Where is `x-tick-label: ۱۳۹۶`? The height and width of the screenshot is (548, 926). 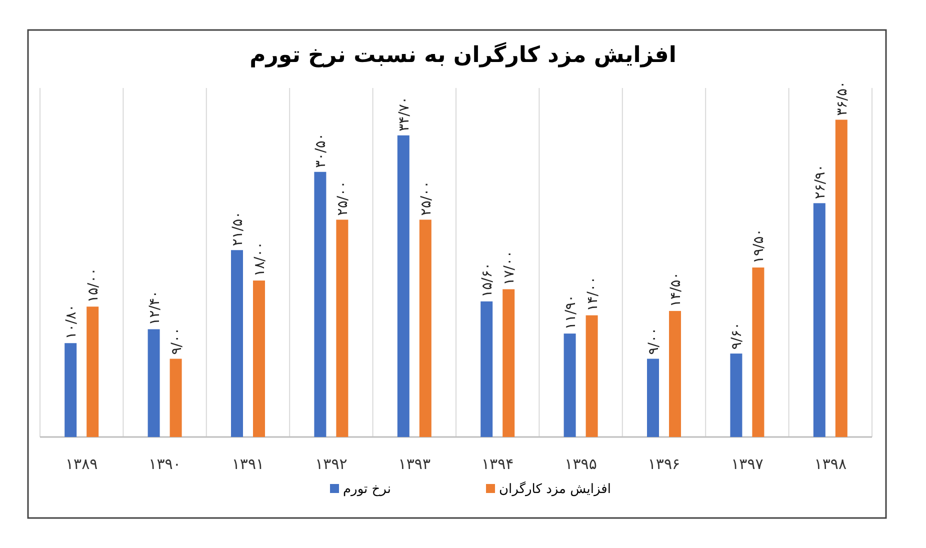 x-tick-label: ۱۳۹۶ is located at coordinates (664, 464).